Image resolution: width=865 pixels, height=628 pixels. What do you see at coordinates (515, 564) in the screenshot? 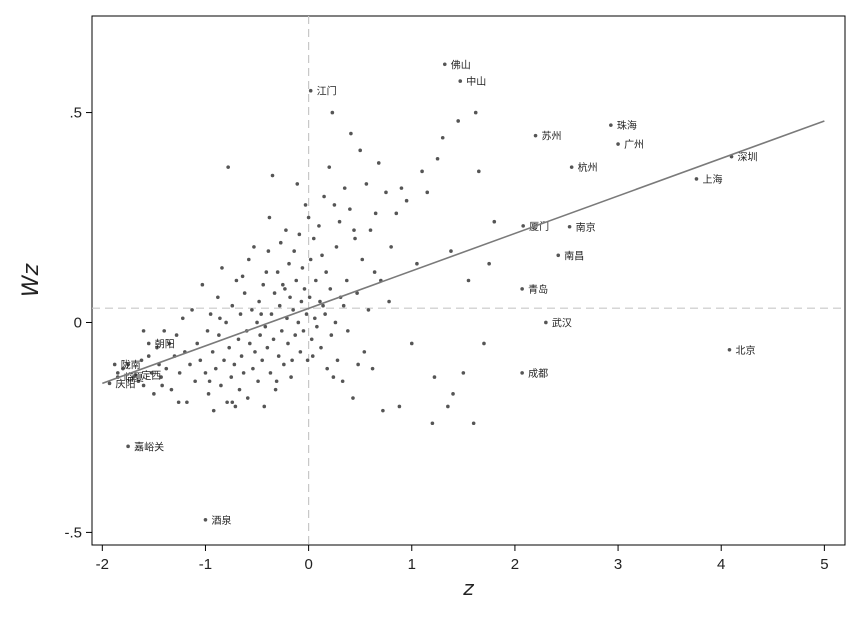
I see `x-tick-label: 2` at bounding box center [515, 564].